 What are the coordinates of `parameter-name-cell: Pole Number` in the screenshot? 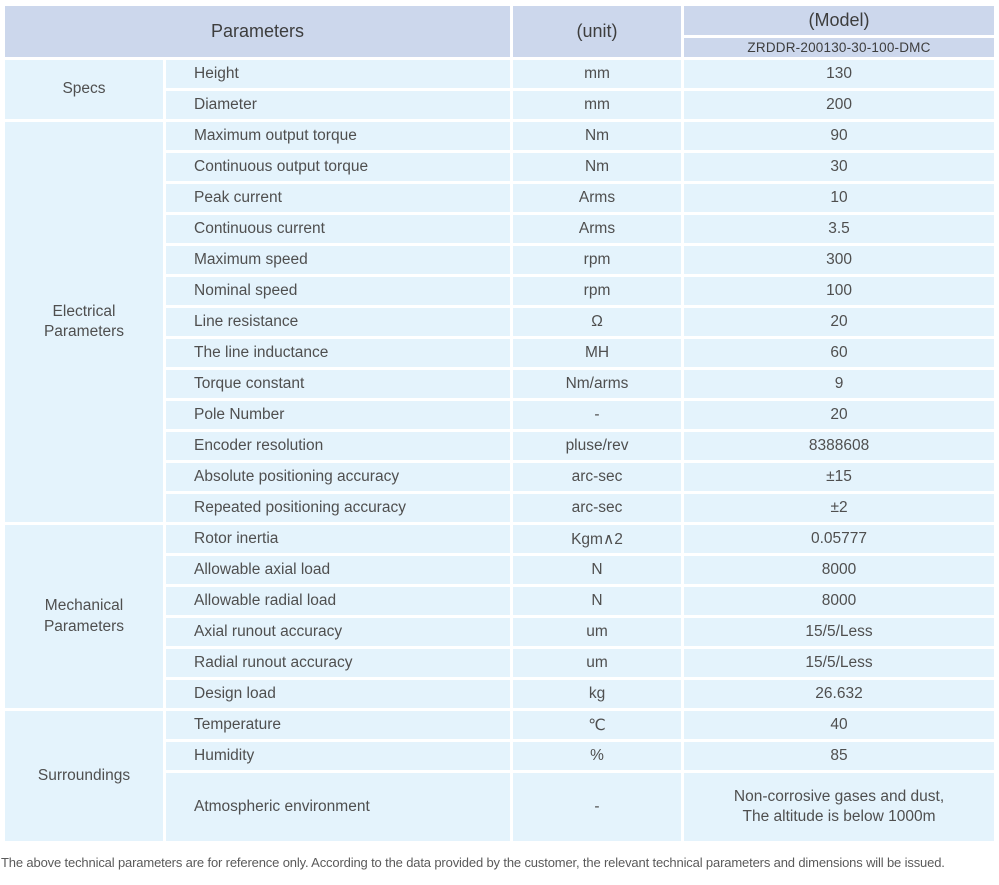 It's located at (338, 415).